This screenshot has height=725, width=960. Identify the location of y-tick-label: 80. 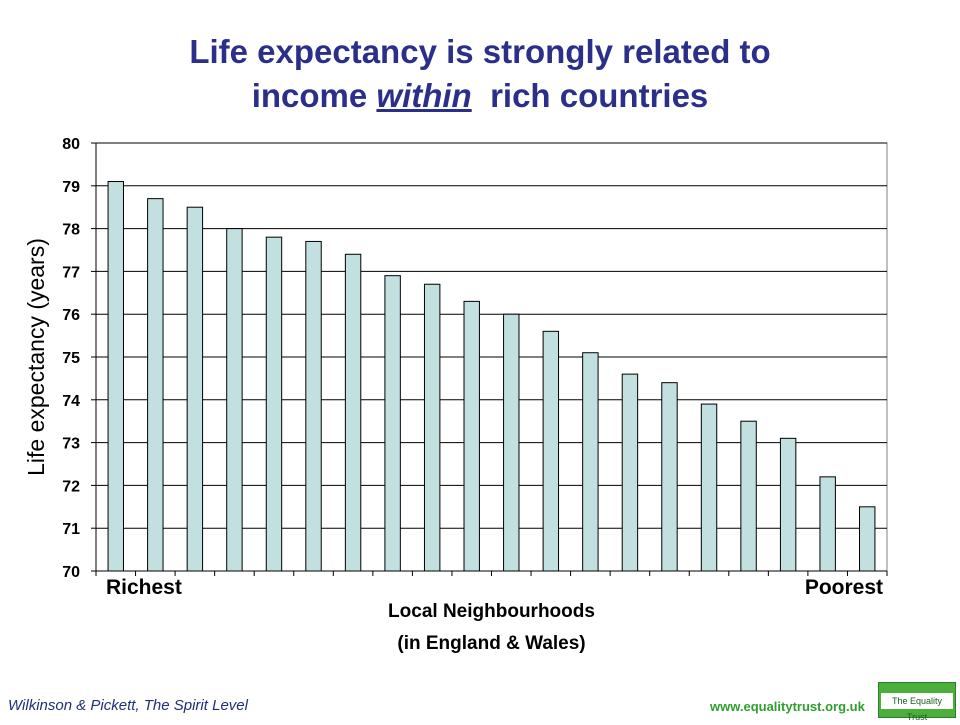
(71, 144).